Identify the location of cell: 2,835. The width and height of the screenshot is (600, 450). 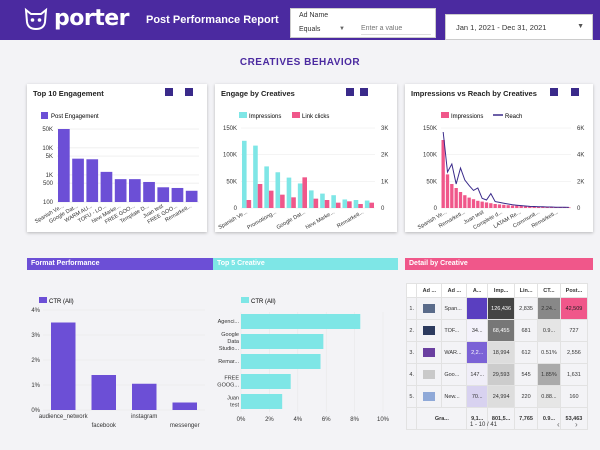
(526, 308).